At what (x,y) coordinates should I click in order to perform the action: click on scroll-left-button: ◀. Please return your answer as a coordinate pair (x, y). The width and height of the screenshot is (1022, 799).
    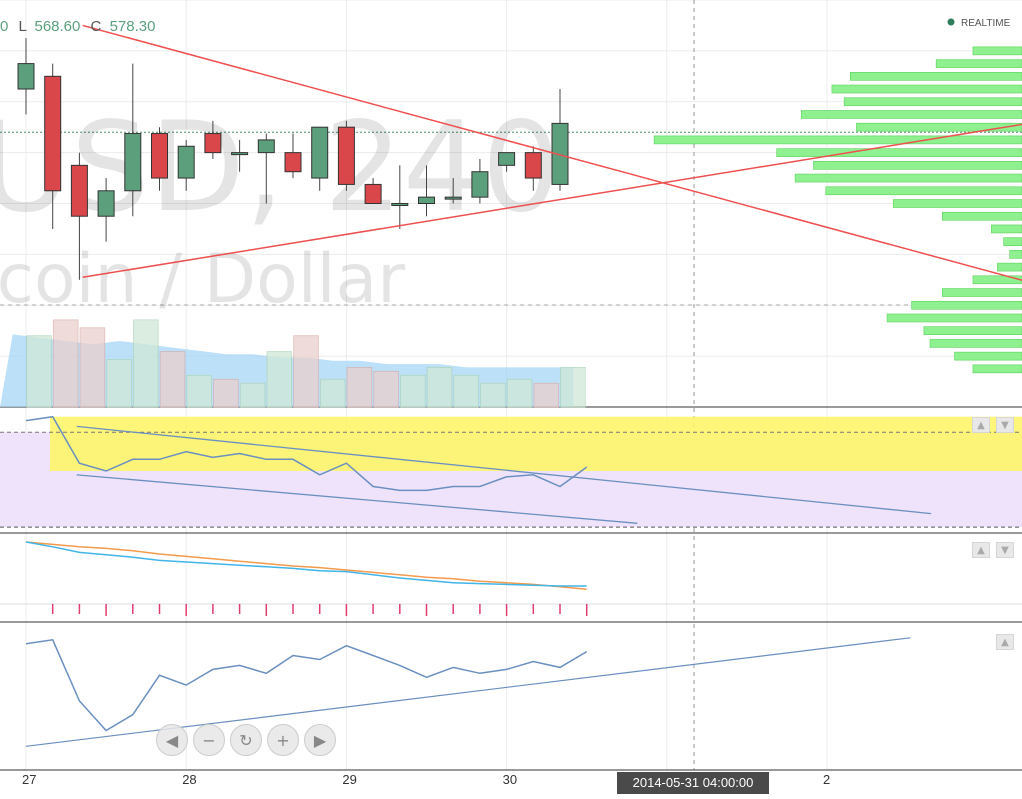
    Looking at the image, I should click on (172, 740).